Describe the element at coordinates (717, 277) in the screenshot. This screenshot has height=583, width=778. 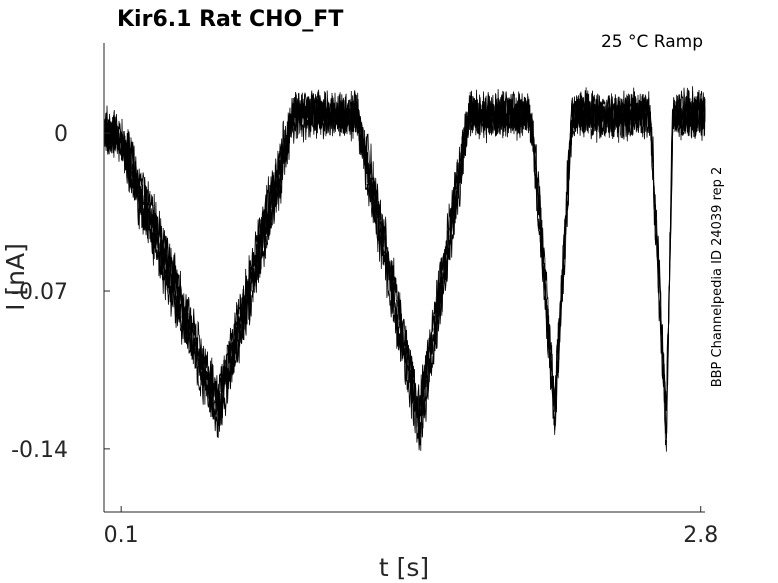
I see `channelpedia-id-label: BBP Channelpedia ID 24039 rep 2` at that location.